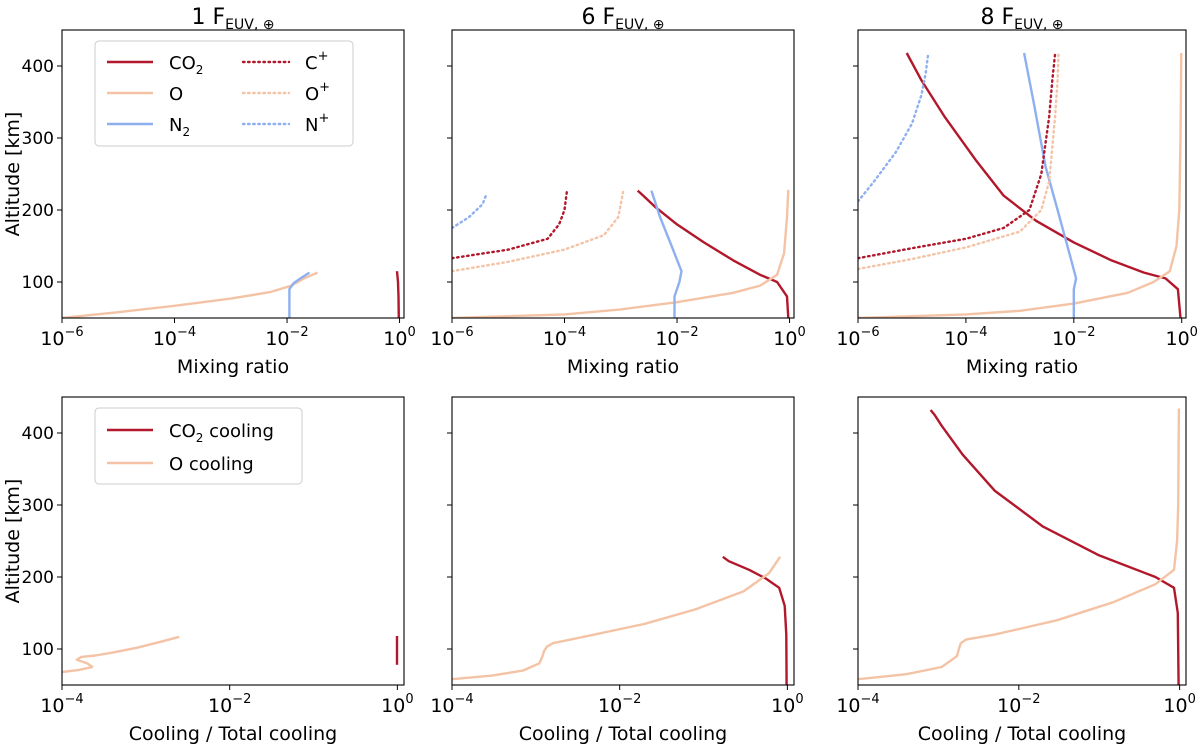 This screenshot has width=1200, height=748. What do you see at coordinates (176, 94) in the screenshot?
I see `legend-label: O` at bounding box center [176, 94].